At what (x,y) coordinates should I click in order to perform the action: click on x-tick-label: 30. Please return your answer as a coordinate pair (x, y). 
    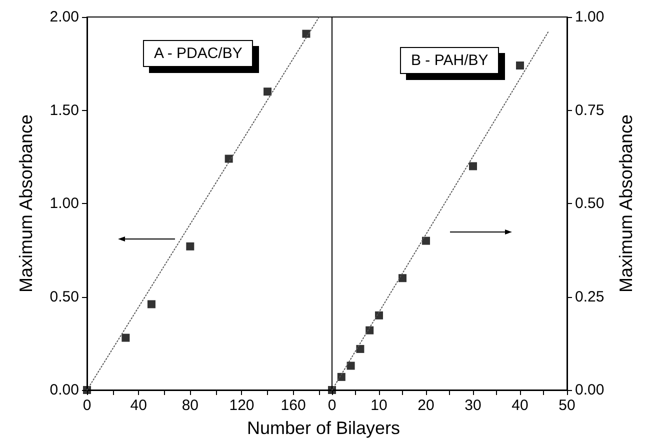
    Looking at the image, I should click on (473, 405).